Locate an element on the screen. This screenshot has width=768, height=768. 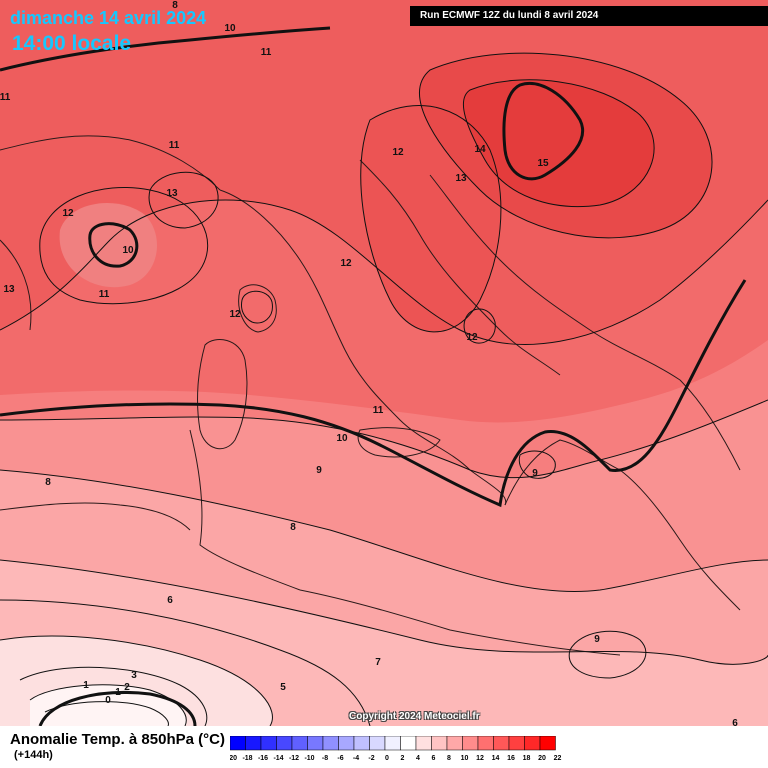
coast-france is located at coordinates (110, 163).